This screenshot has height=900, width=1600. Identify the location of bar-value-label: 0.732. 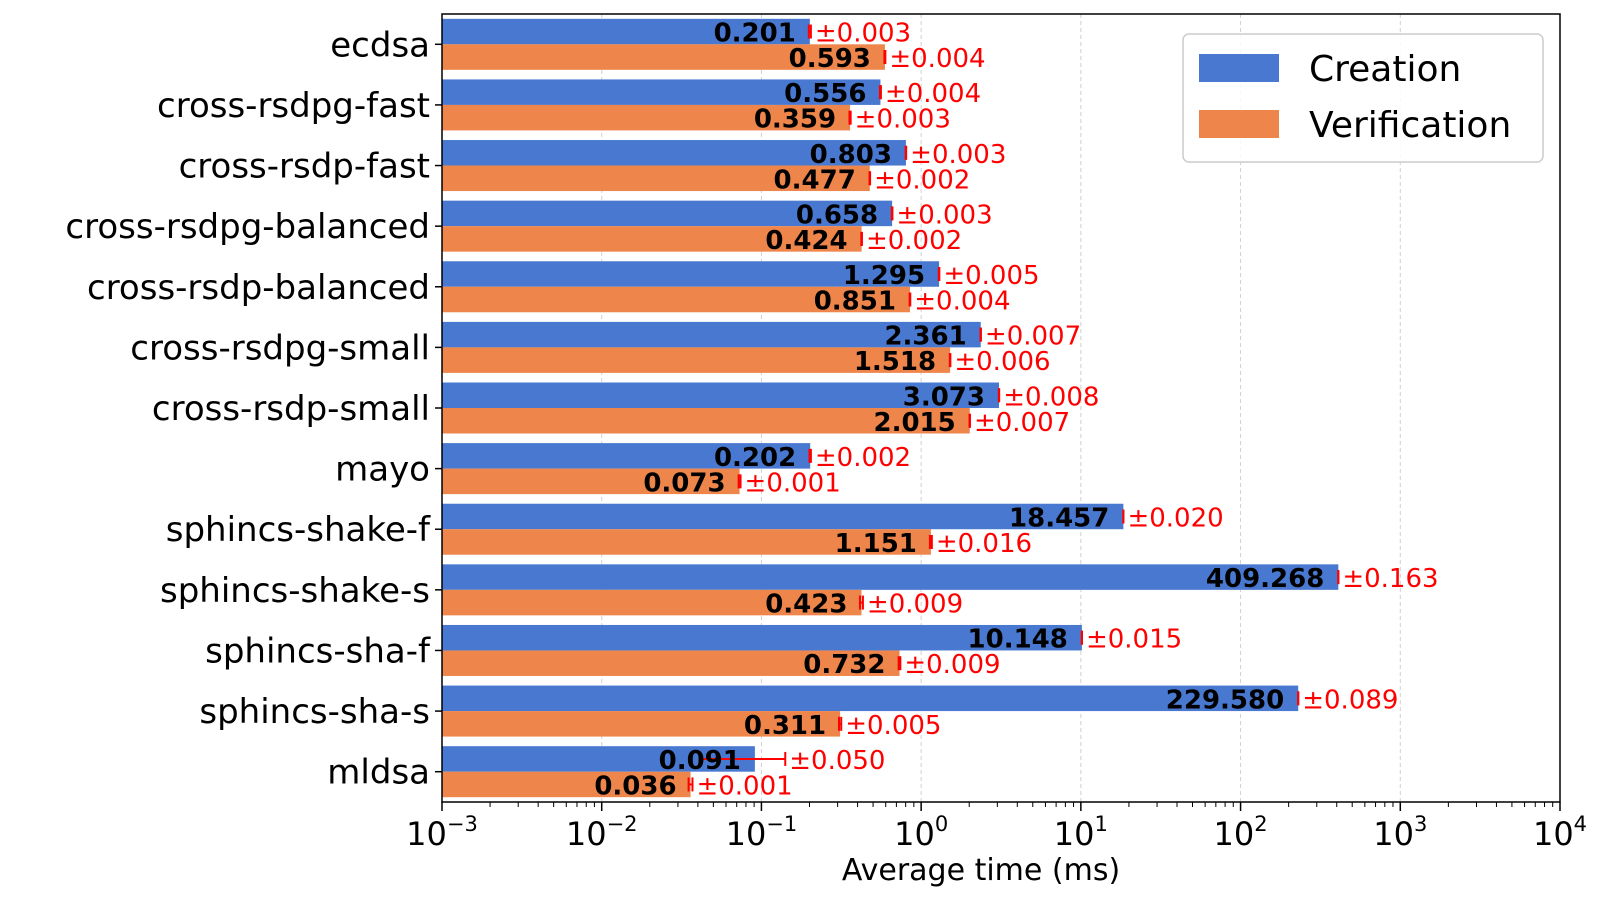
(844, 665).